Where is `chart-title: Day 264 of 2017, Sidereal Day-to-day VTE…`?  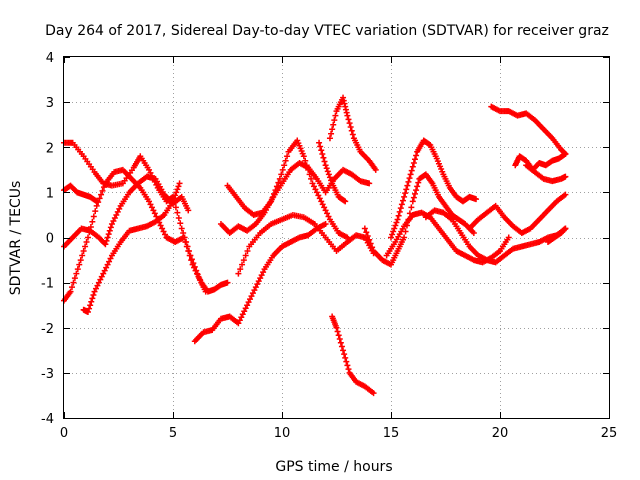 chart-title: Day 264 of 2017, Sidereal Day-to-day VTE… is located at coordinates (327, 31).